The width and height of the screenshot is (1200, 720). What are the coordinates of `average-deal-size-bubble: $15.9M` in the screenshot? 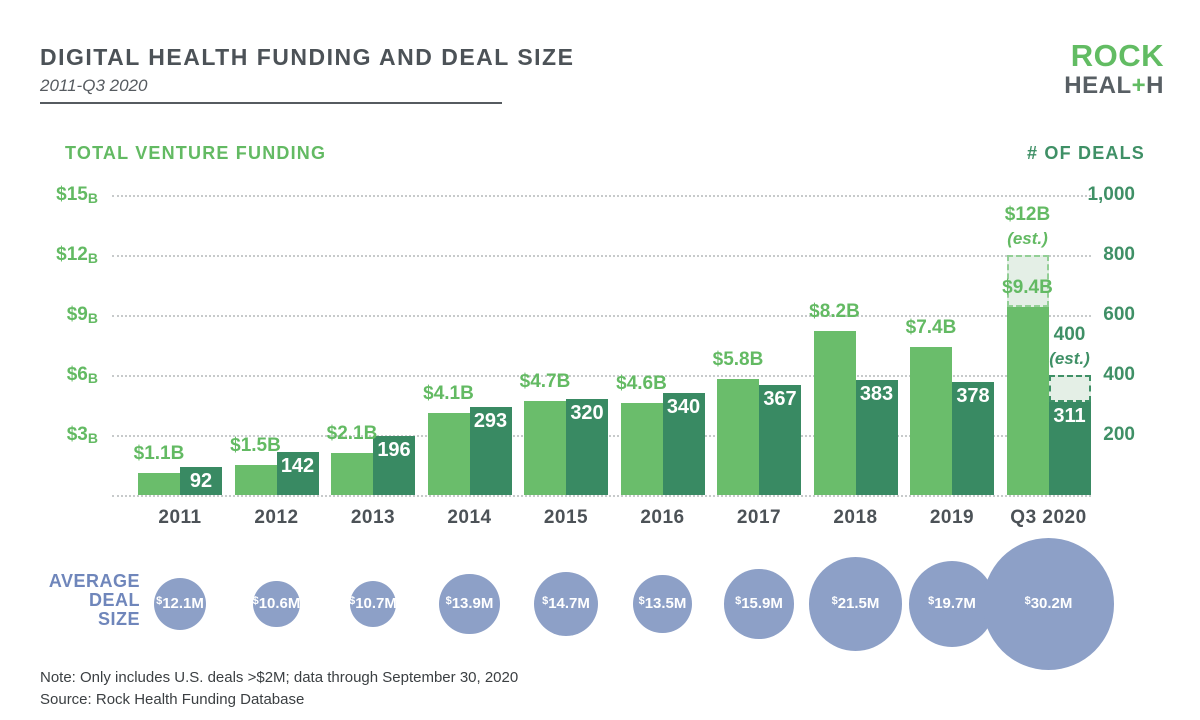 It's located at (759, 604).